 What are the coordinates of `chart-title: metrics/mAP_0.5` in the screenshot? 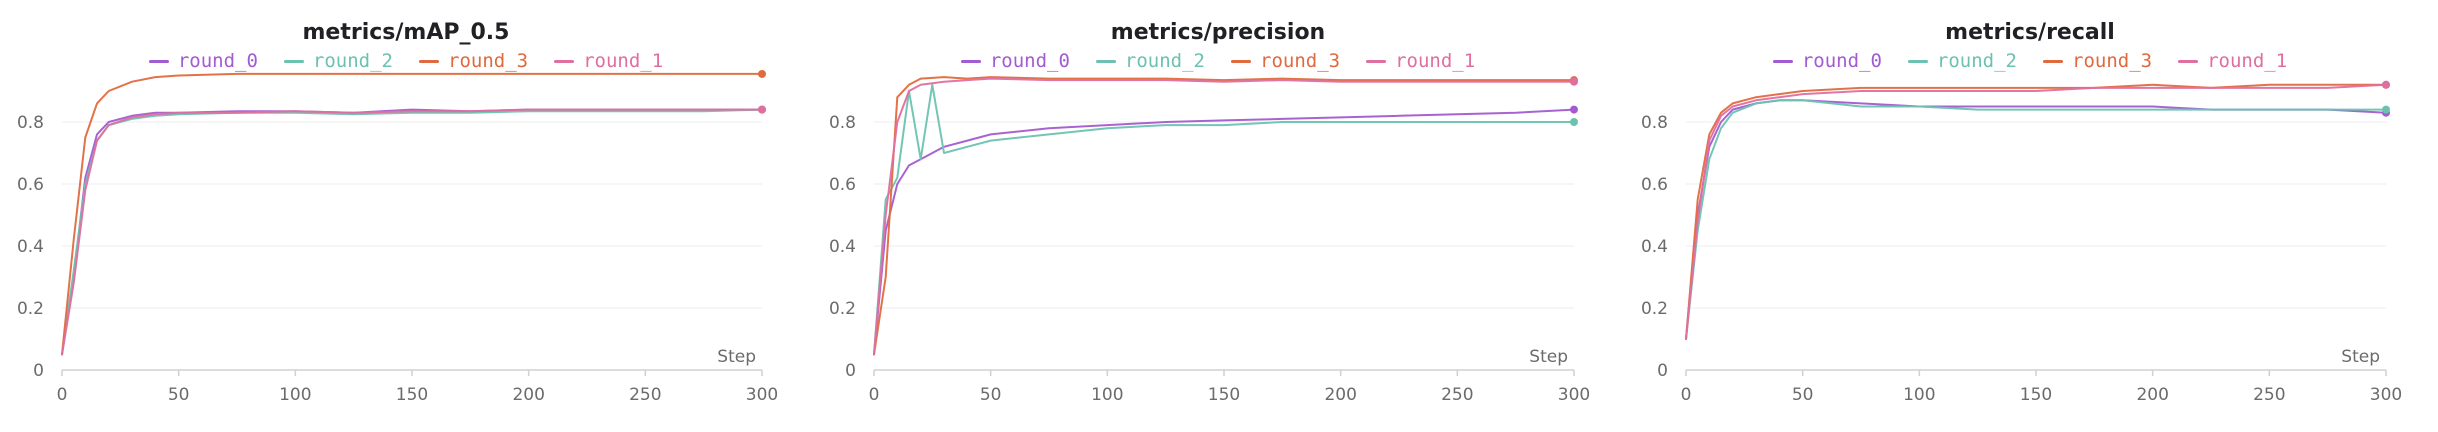 It's located at (406, 32).